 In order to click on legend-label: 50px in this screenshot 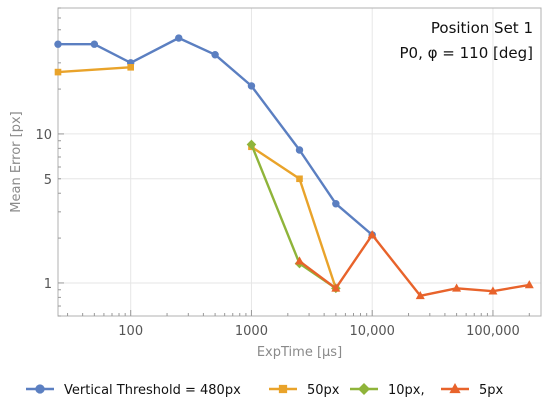, I will do `click(323, 390)`.